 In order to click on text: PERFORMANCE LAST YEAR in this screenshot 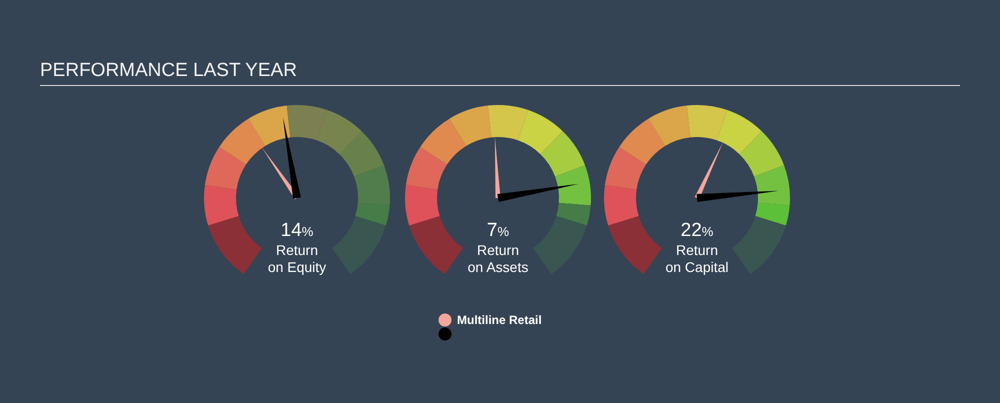, I will do `click(500, 73)`.